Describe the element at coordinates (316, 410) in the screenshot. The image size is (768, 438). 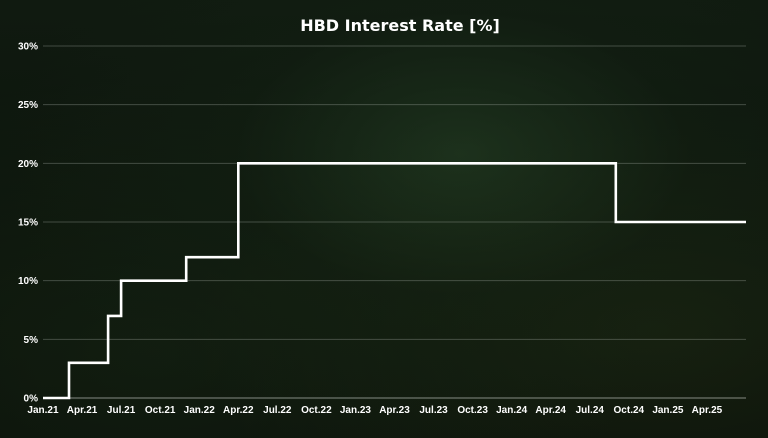
I see `x-tick-label: Oct.22` at that location.